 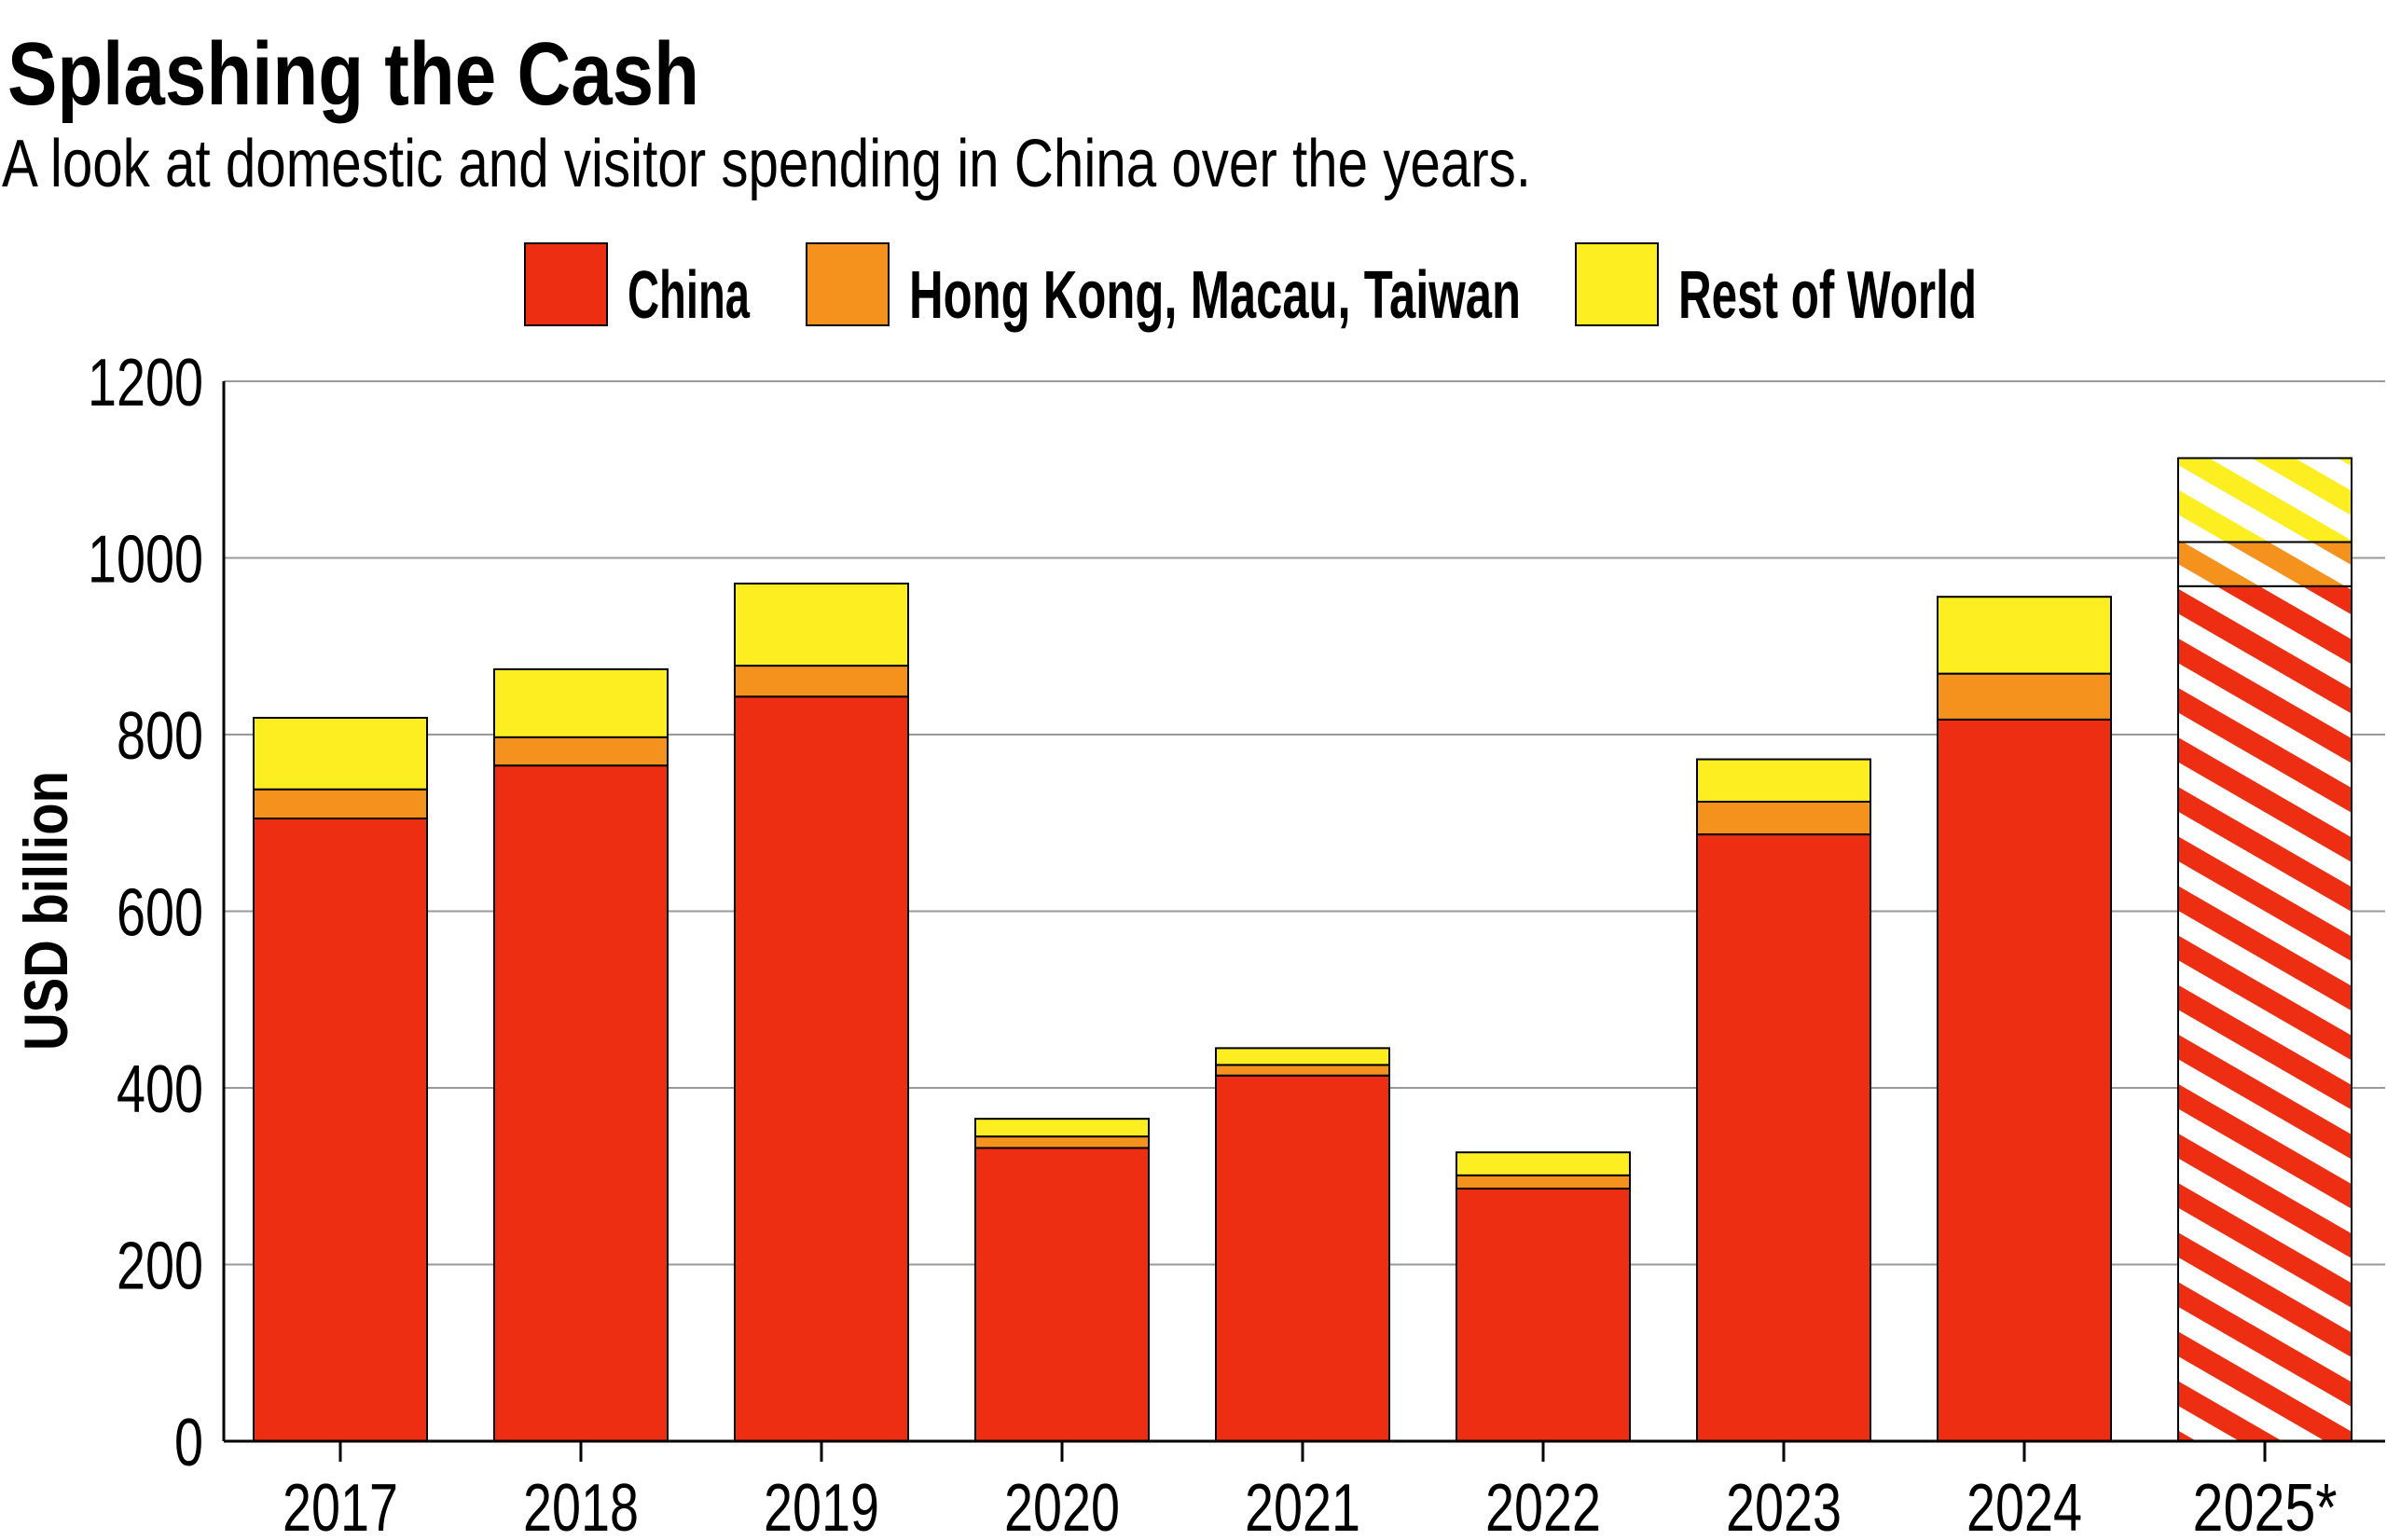 What do you see at coordinates (1302, 1258) in the screenshot?
I see `bar-segment-china-2021` at bounding box center [1302, 1258].